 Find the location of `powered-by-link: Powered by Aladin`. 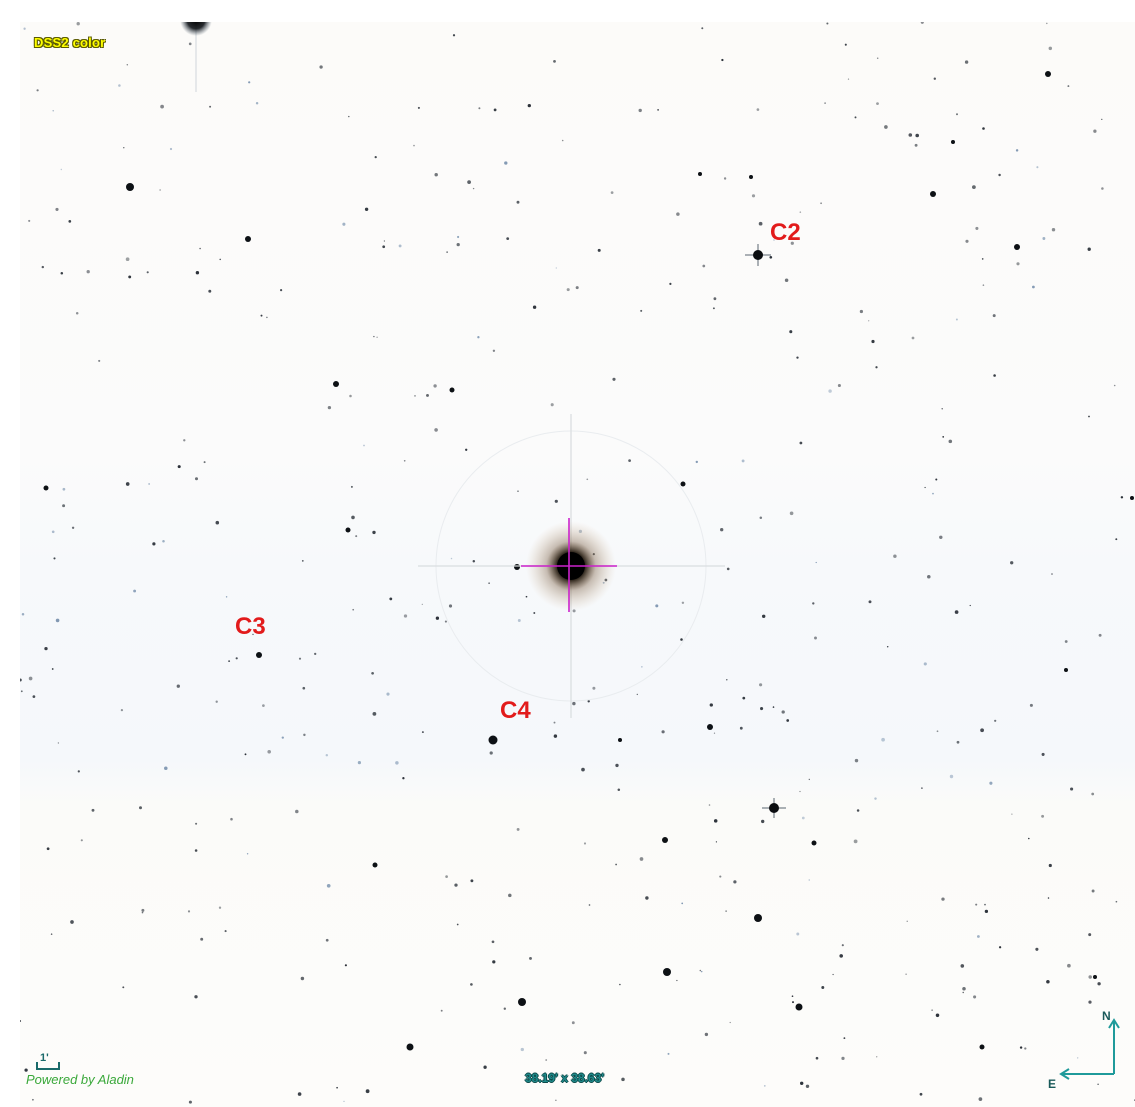

powered-by-link: Powered by Aladin is located at coordinates (80, 1079).